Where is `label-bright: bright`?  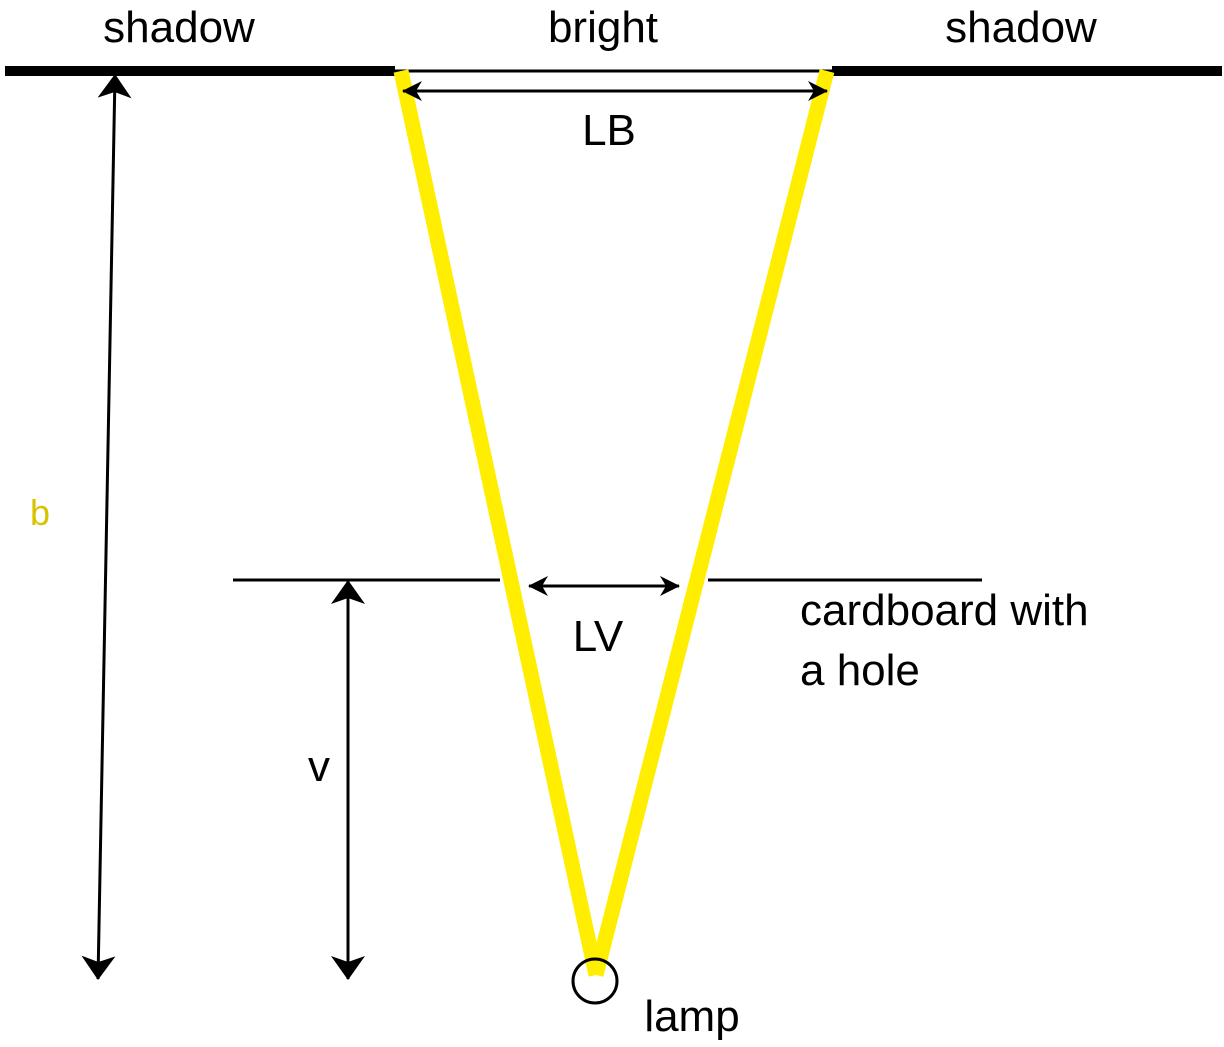 label-bright: bright is located at coordinates (603, 27).